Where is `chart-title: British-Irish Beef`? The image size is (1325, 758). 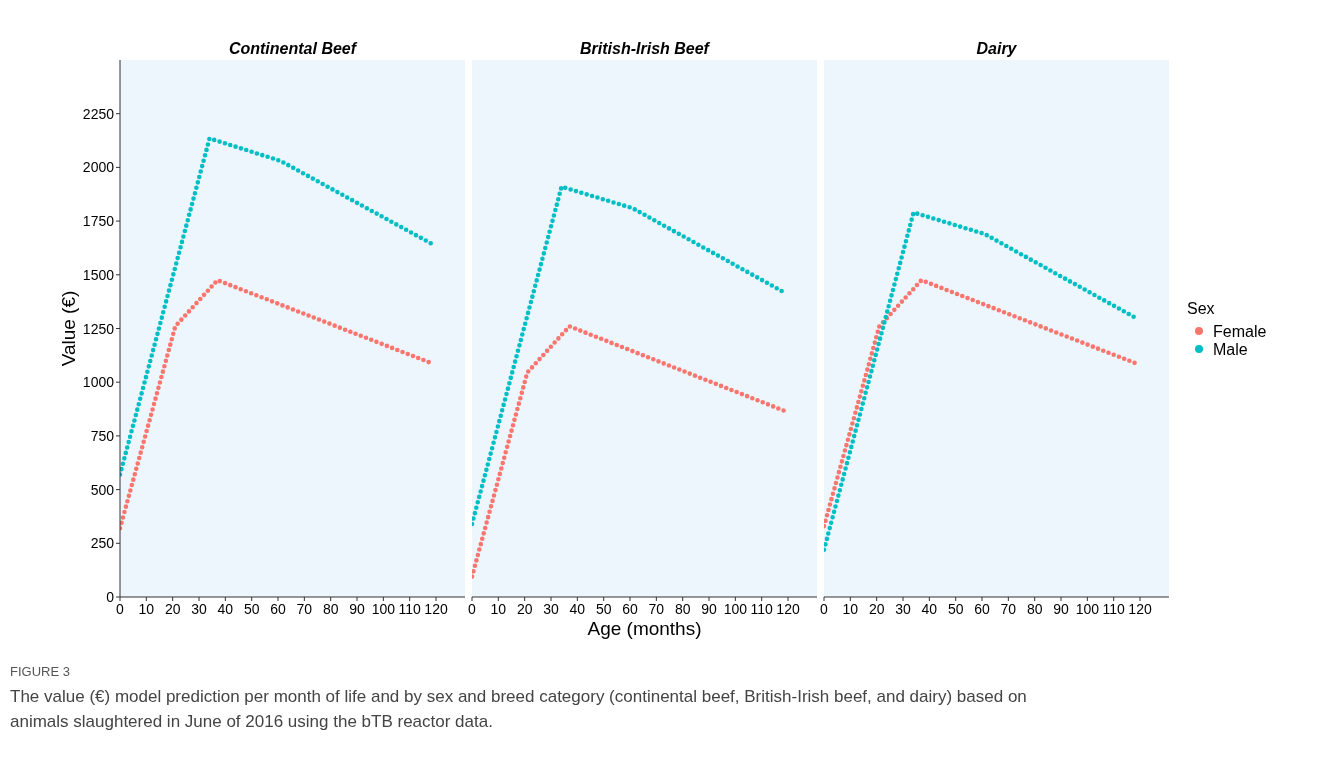 chart-title: British-Irish Beef is located at coordinates (645, 48).